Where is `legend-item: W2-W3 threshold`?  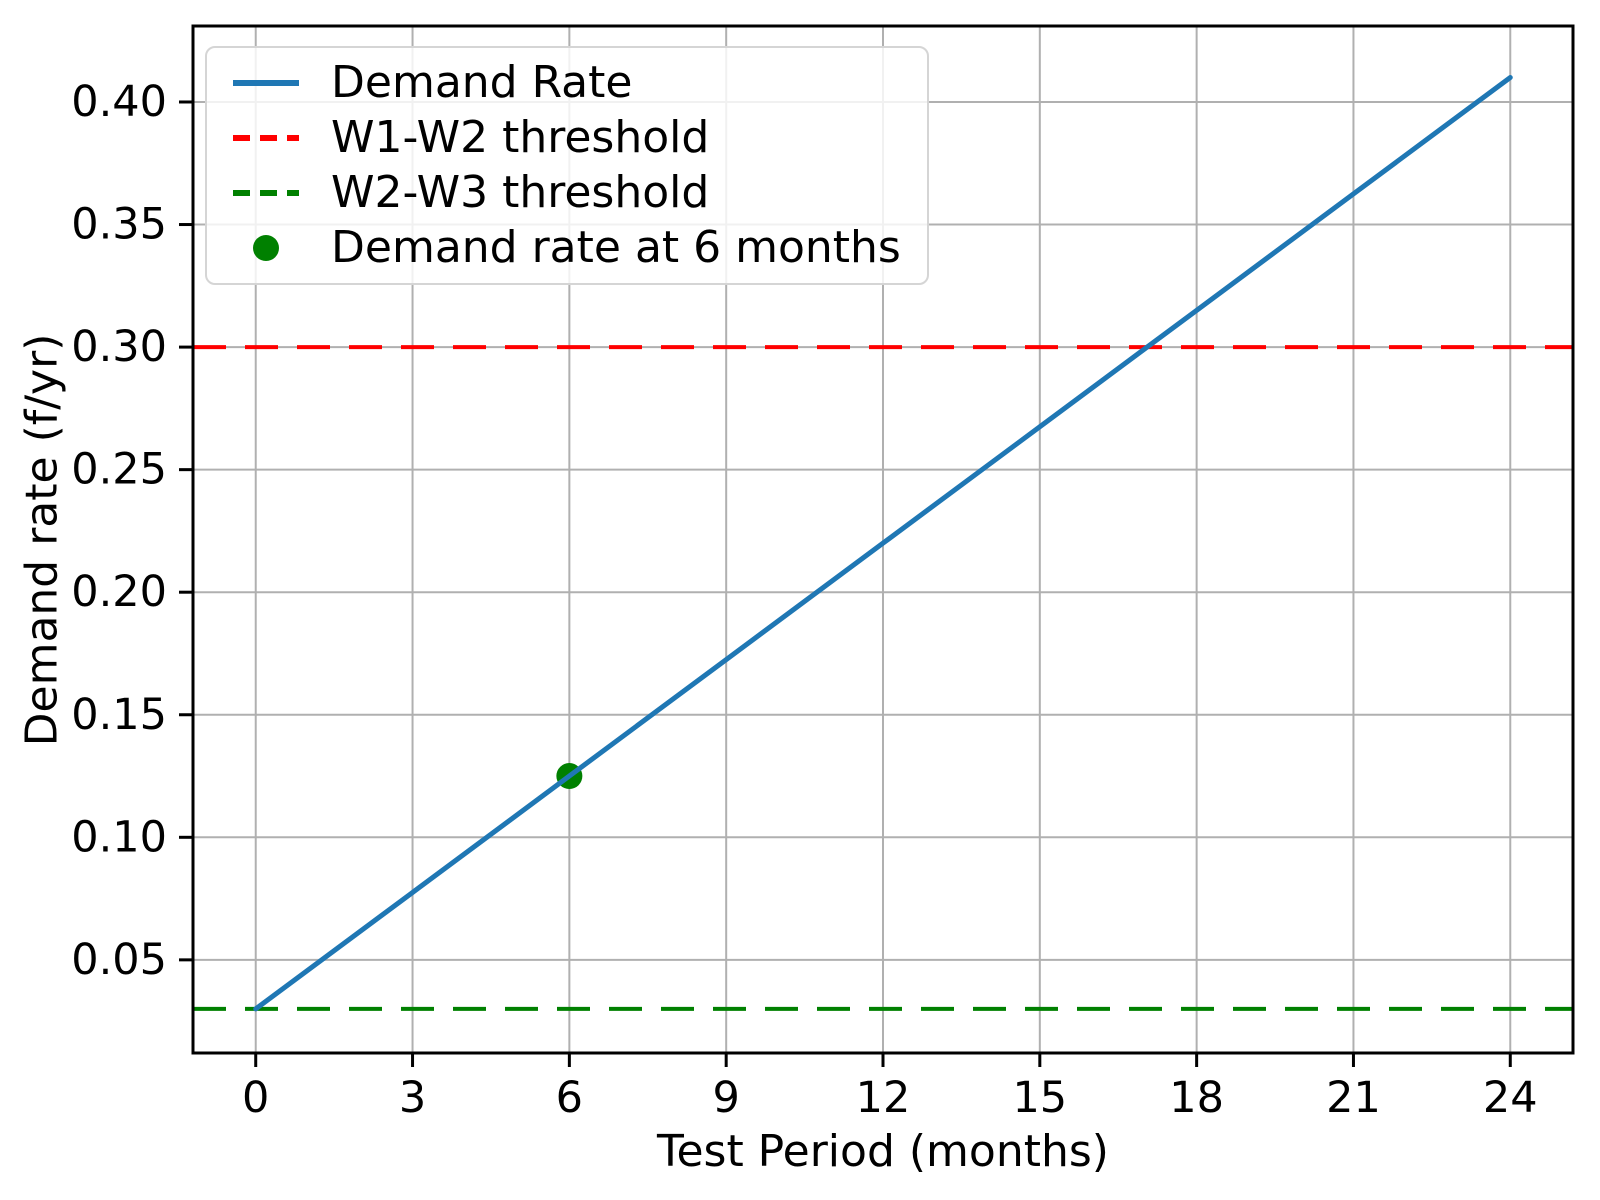 legend-item: W2-W3 threshold is located at coordinates (566, 193).